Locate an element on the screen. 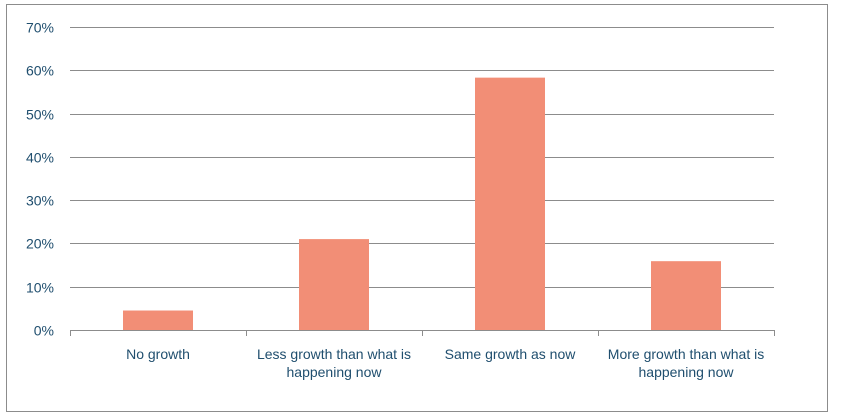 This screenshot has height=420, width=850. y-tick-label: 10% is located at coordinates (40, 288).